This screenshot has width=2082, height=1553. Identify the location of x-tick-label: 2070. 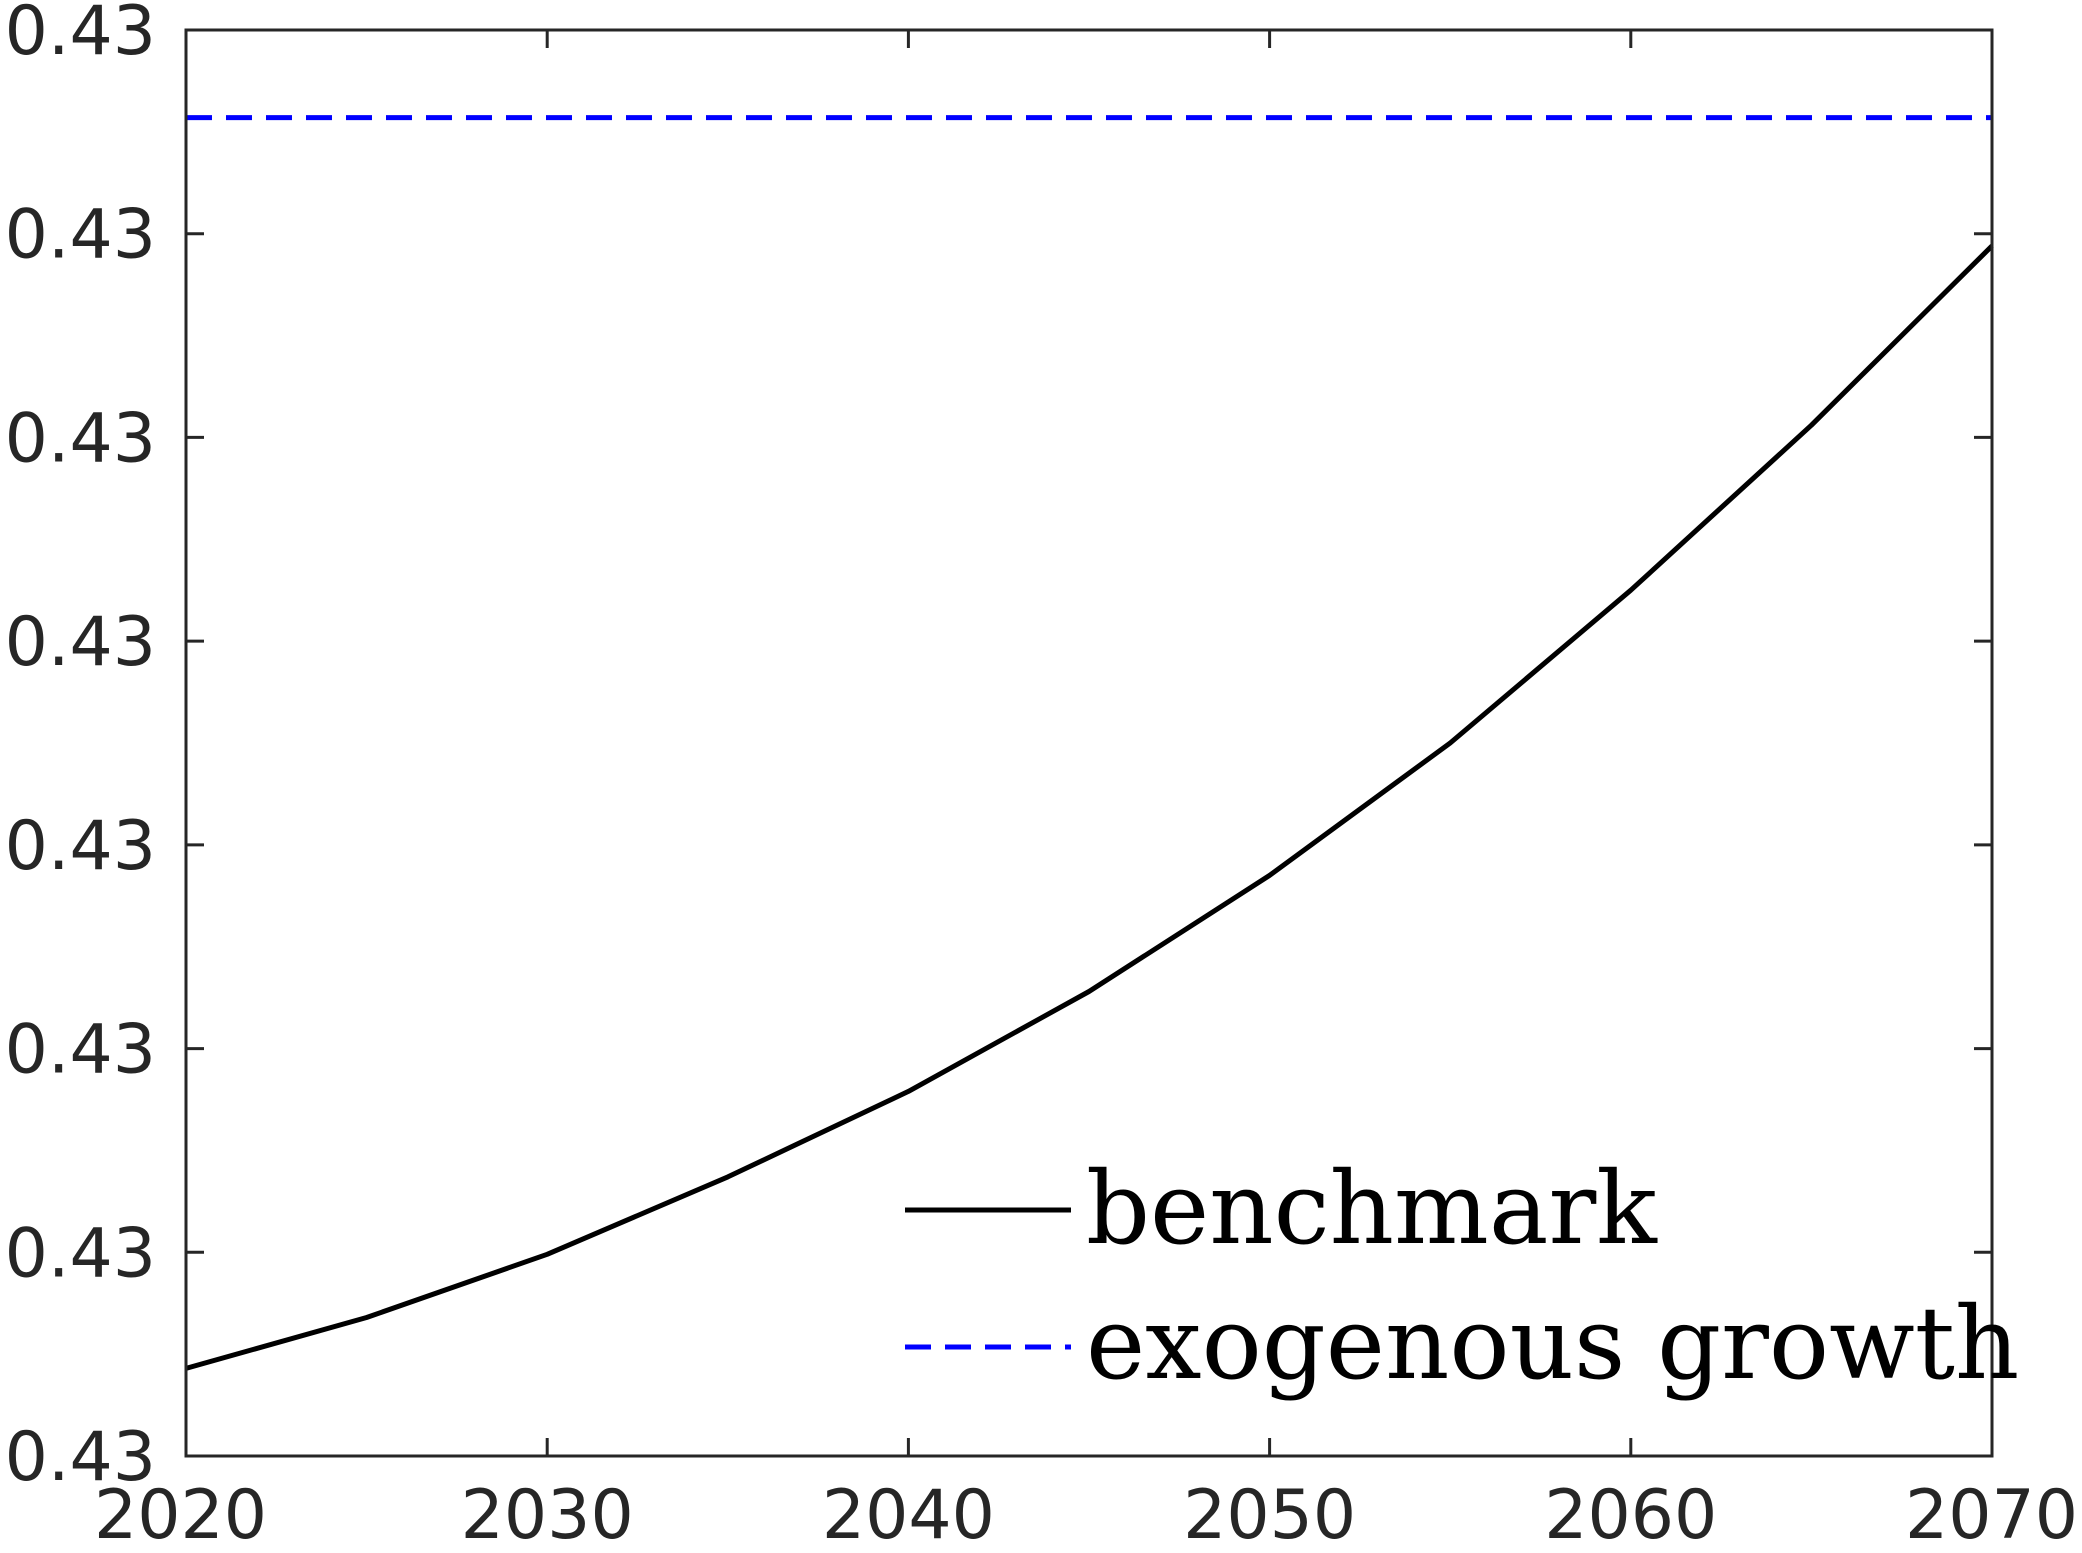
(1991, 1514).